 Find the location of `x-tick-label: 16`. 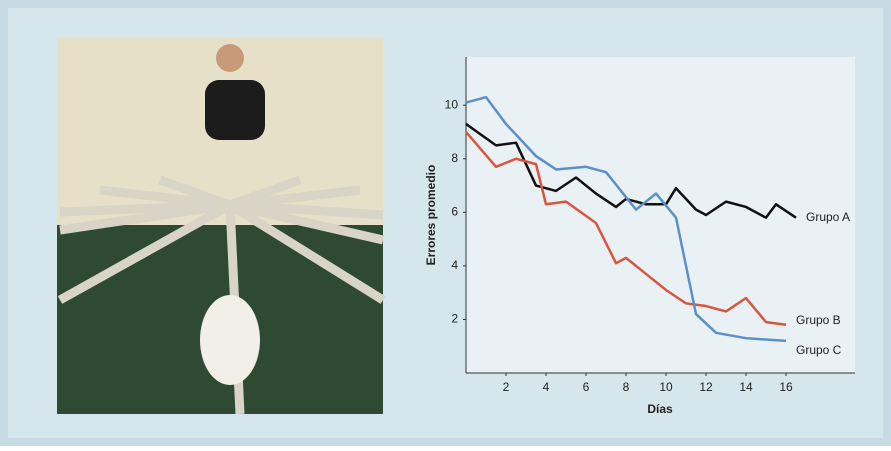

x-tick-label: 16 is located at coordinates (786, 387).